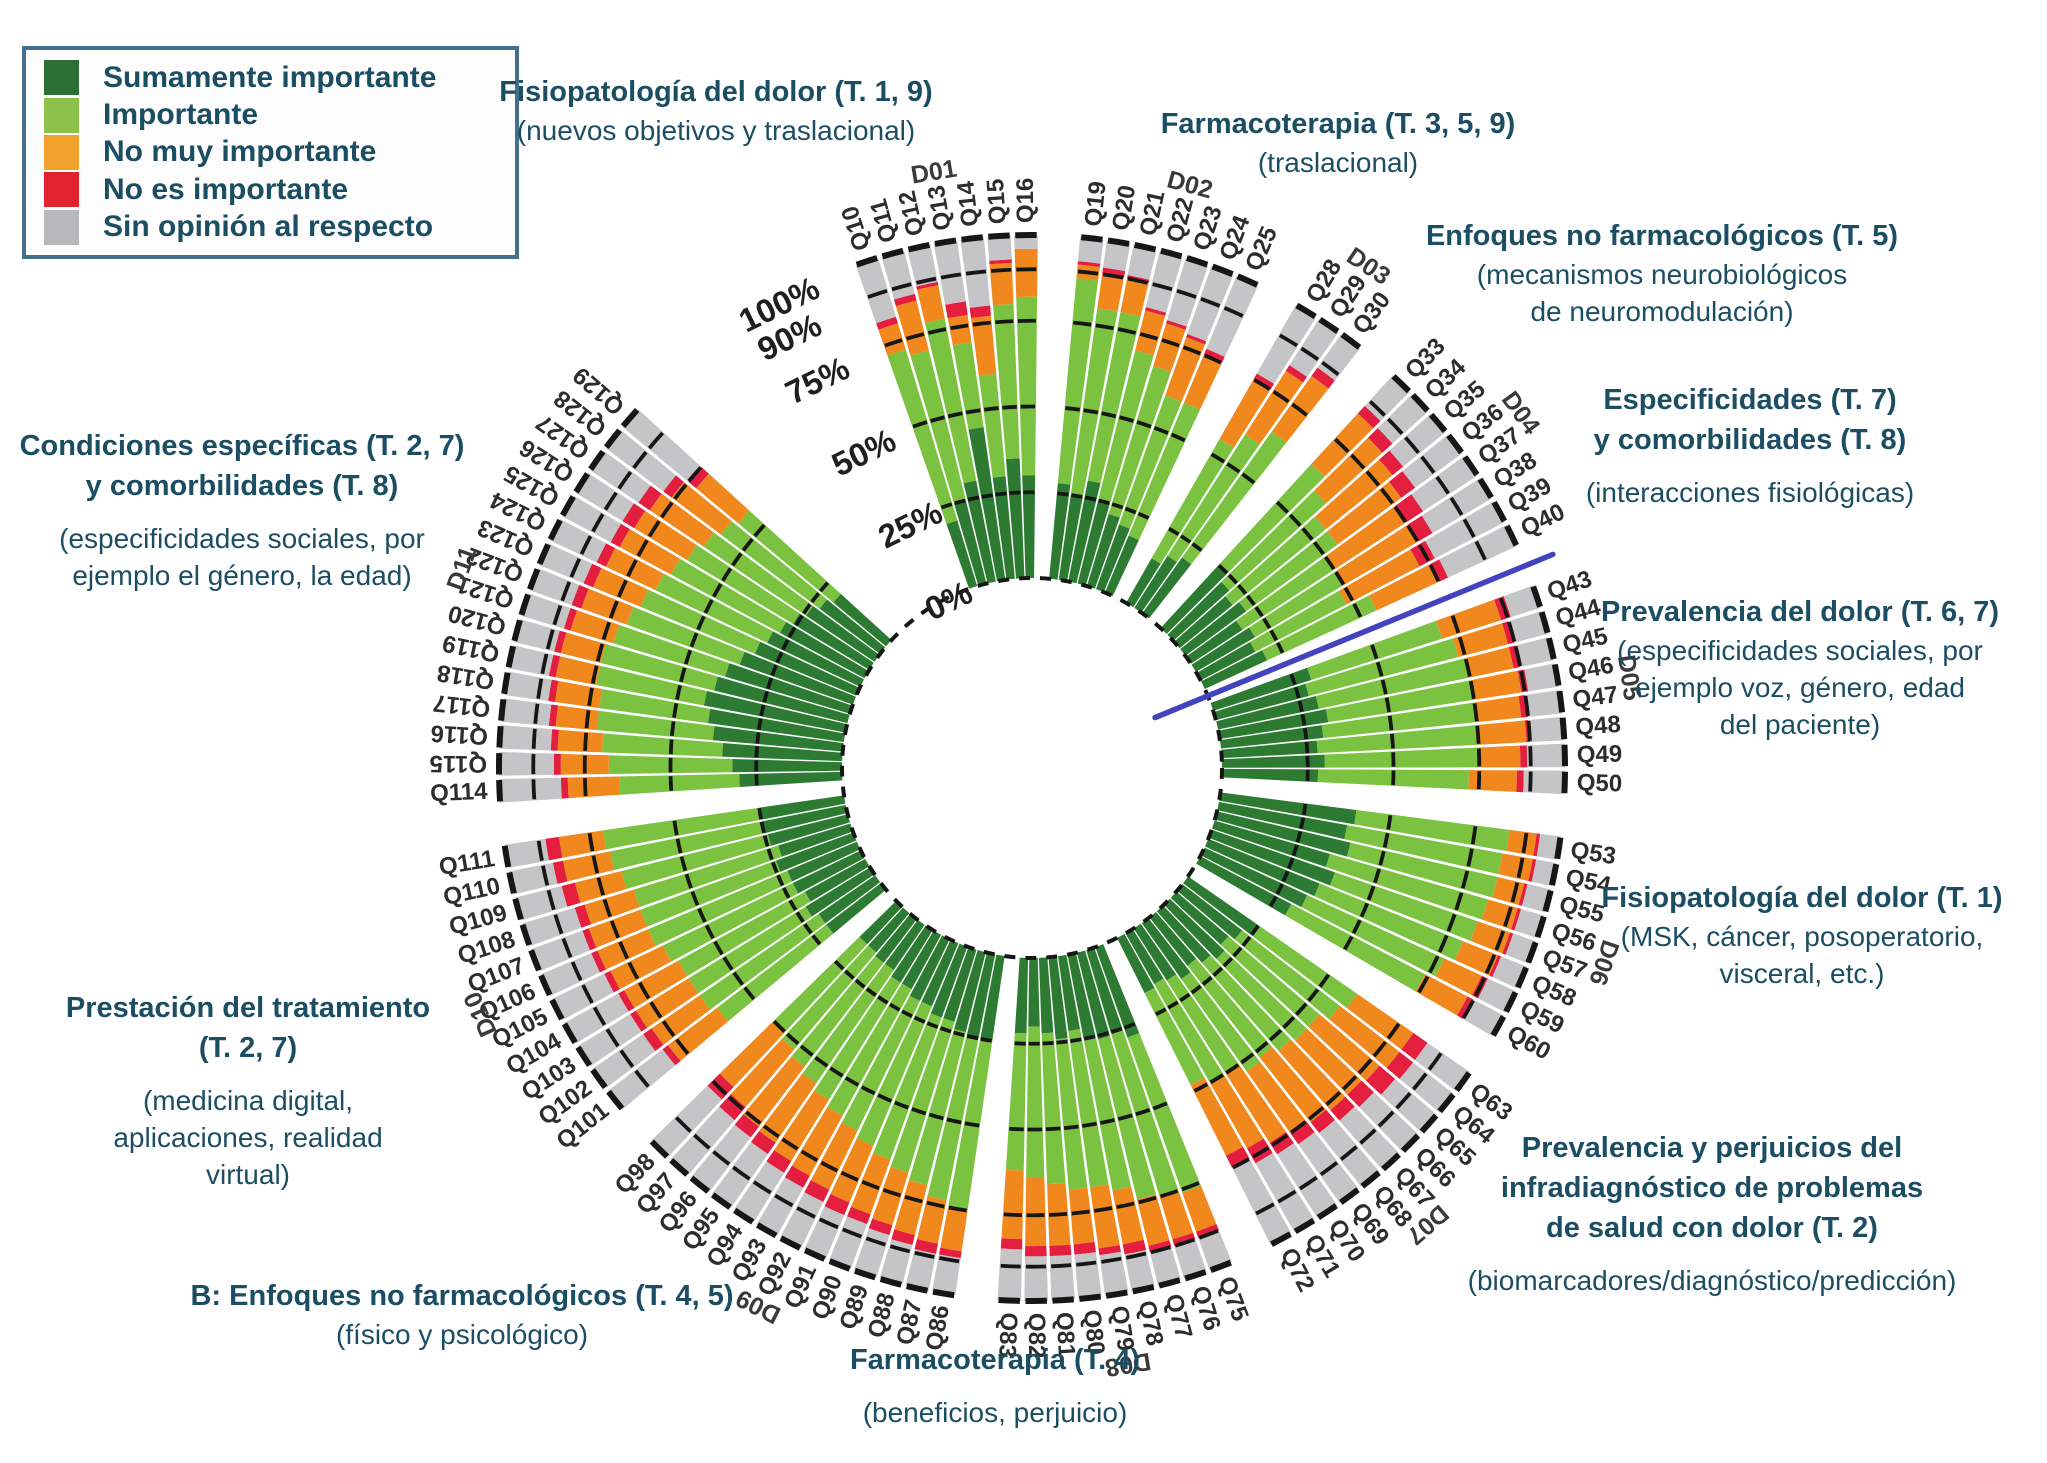 Image resolution: width=2047 pixels, height=1463 pixels. What do you see at coordinates (242, 538) in the screenshot?
I see `annotation-line: (especificidades sociales, por` at bounding box center [242, 538].